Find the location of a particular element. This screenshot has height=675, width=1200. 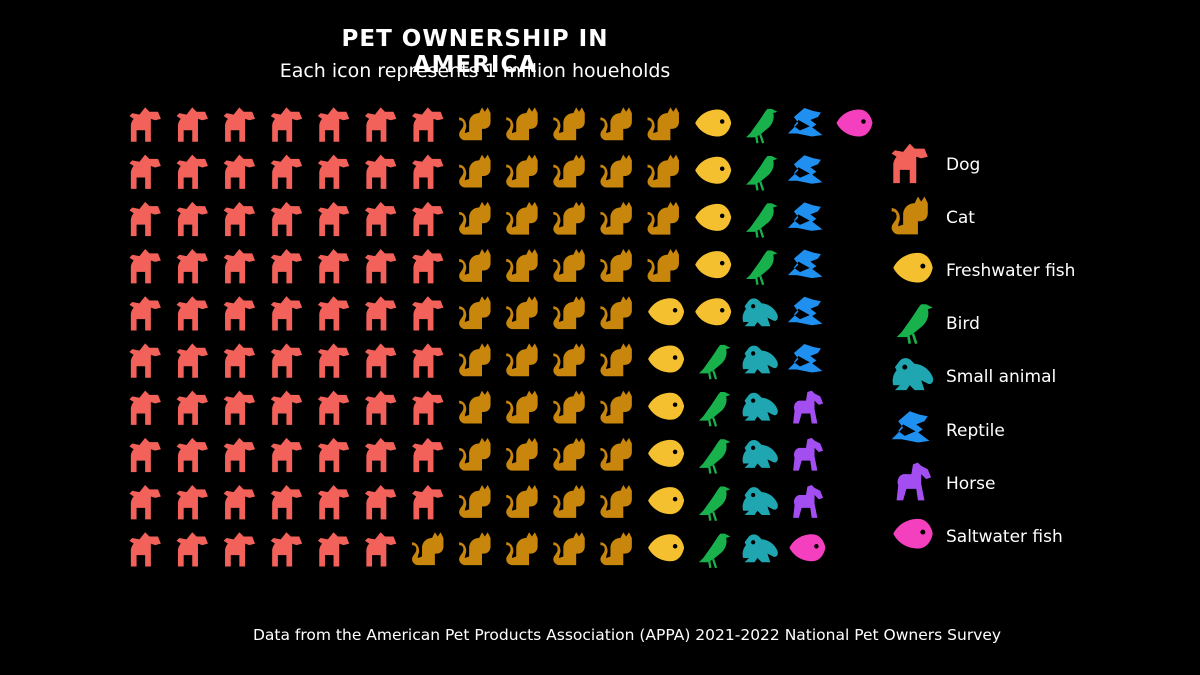

frog-icon is located at coordinates (913, 374).